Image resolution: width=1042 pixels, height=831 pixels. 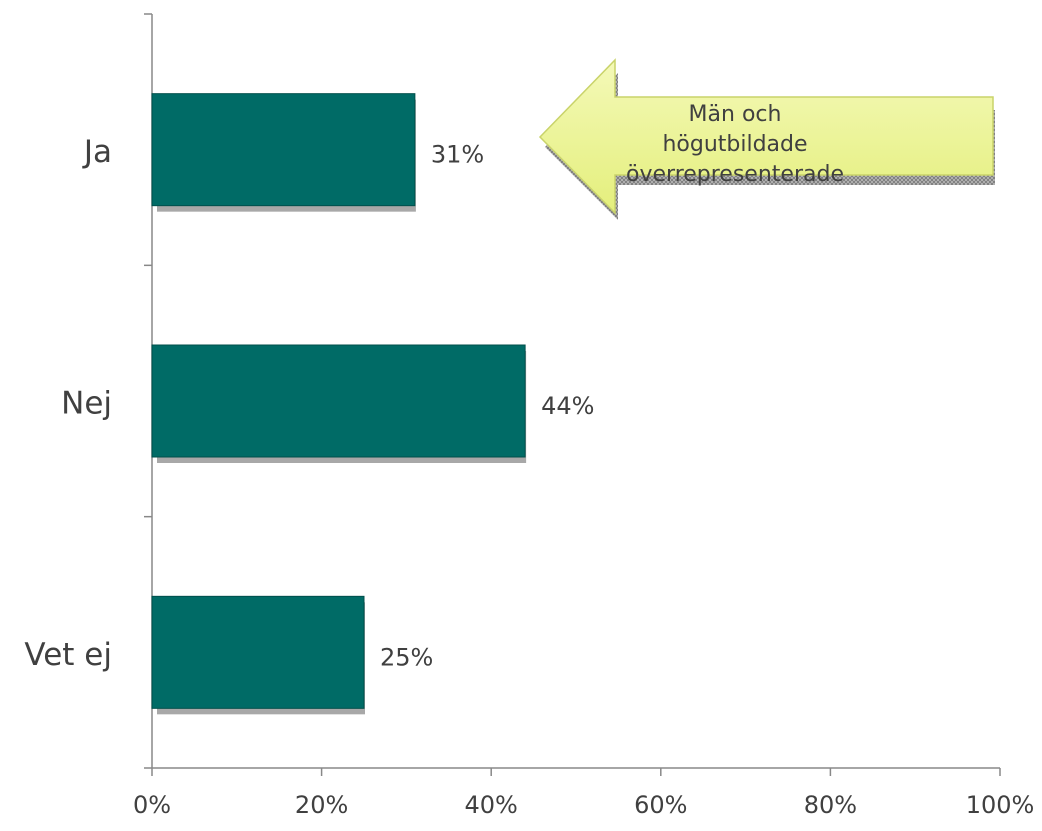 I want to click on arrow, so click(x=766, y=136).